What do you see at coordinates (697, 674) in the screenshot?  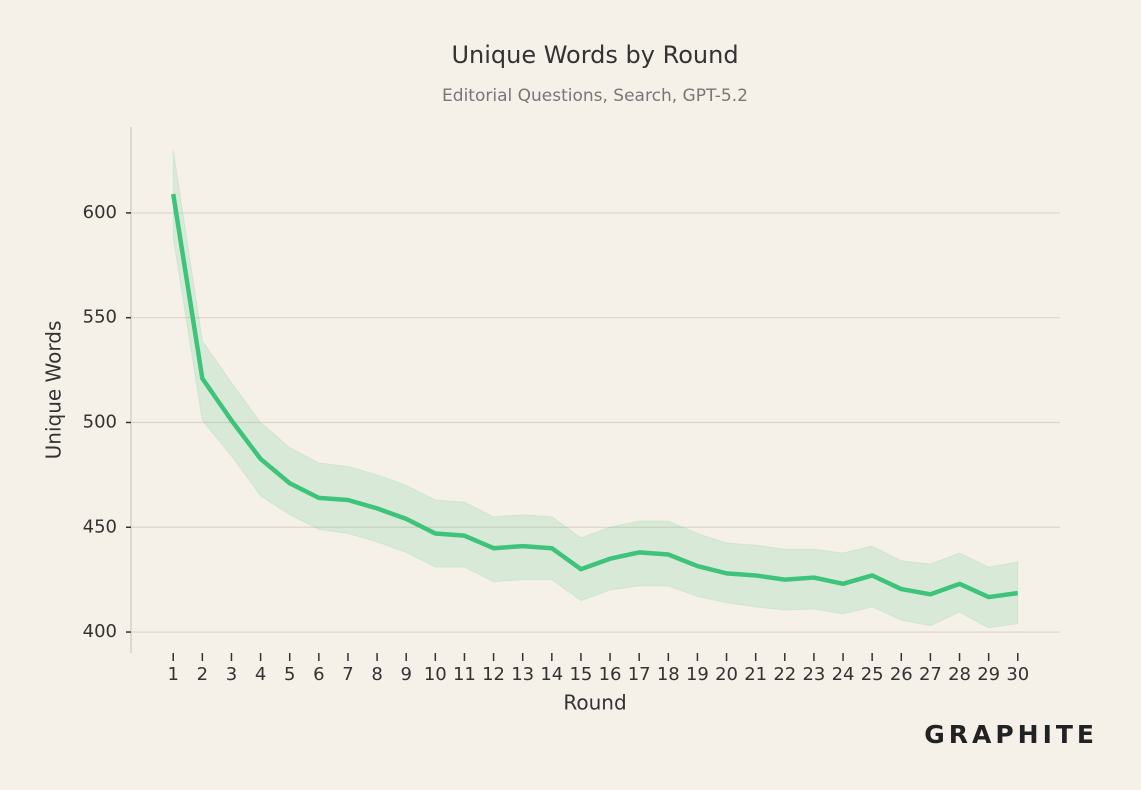 I see `x-tick-label: 19` at bounding box center [697, 674].